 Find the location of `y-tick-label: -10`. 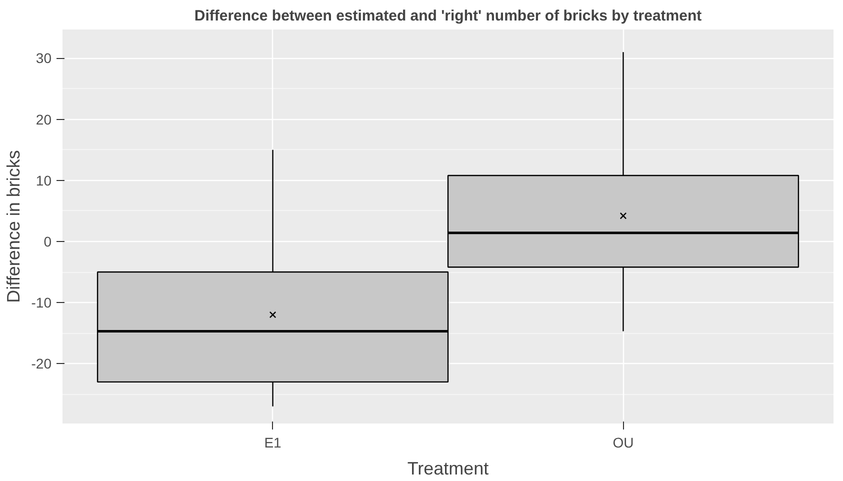

y-tick-label: -10 is located at coordinates (41, 302).